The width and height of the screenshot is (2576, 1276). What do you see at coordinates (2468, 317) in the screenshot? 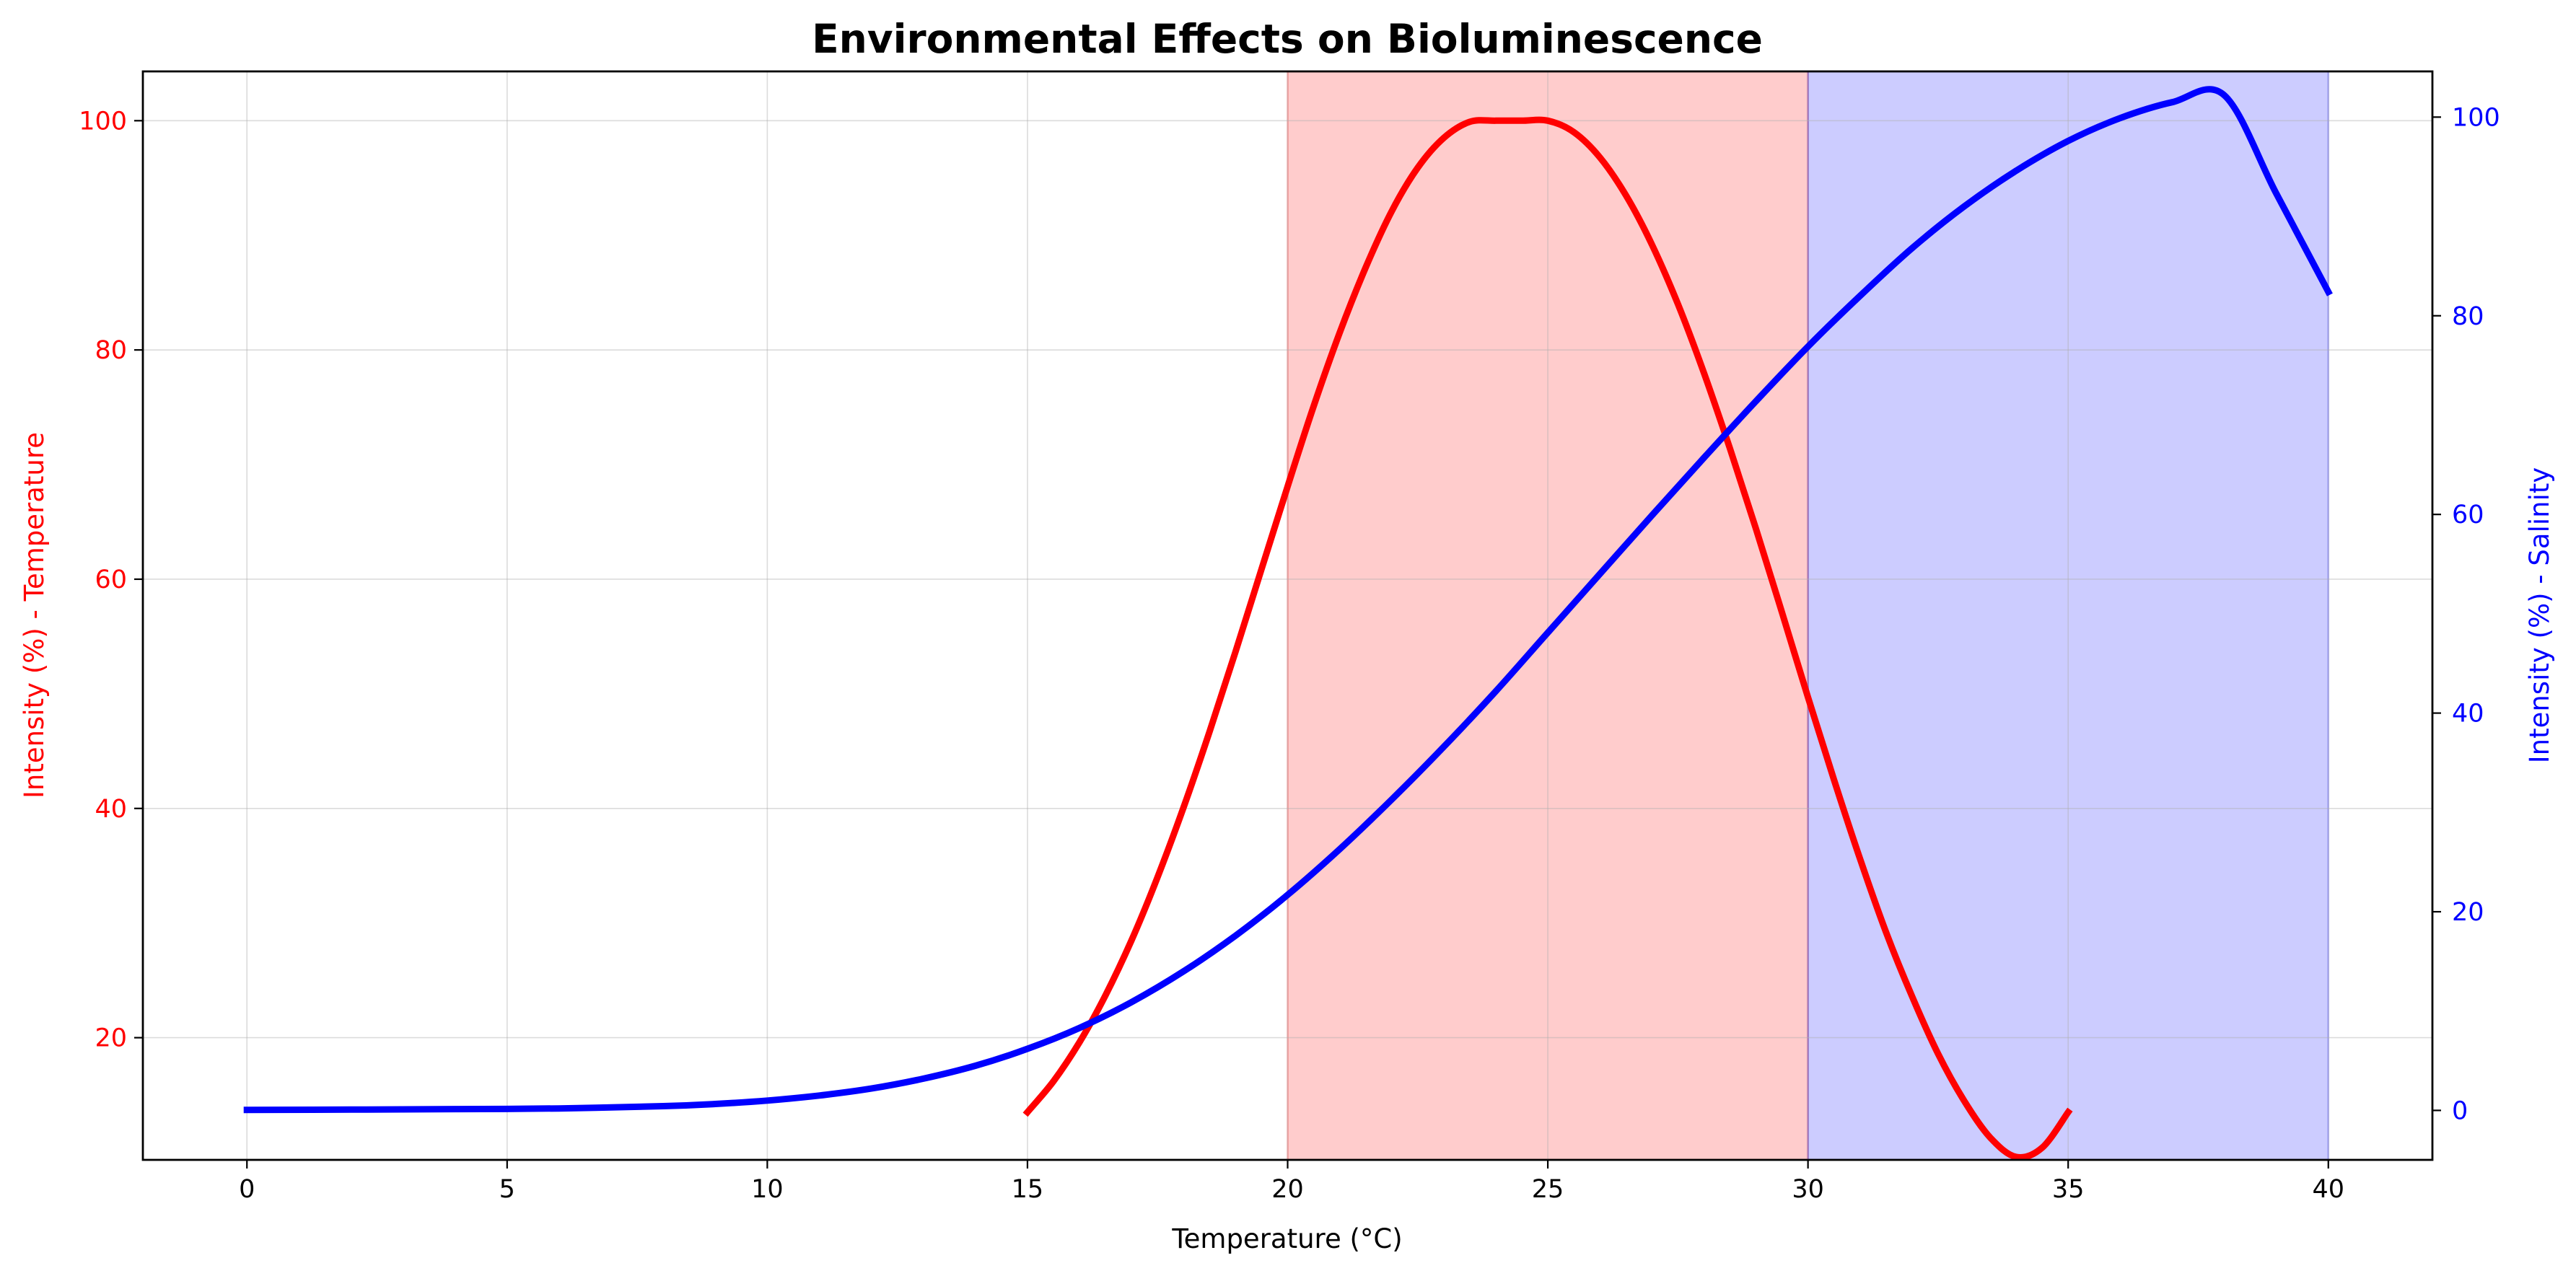
I see `right-tick-label: 80` at bounding box center [2468, 317].